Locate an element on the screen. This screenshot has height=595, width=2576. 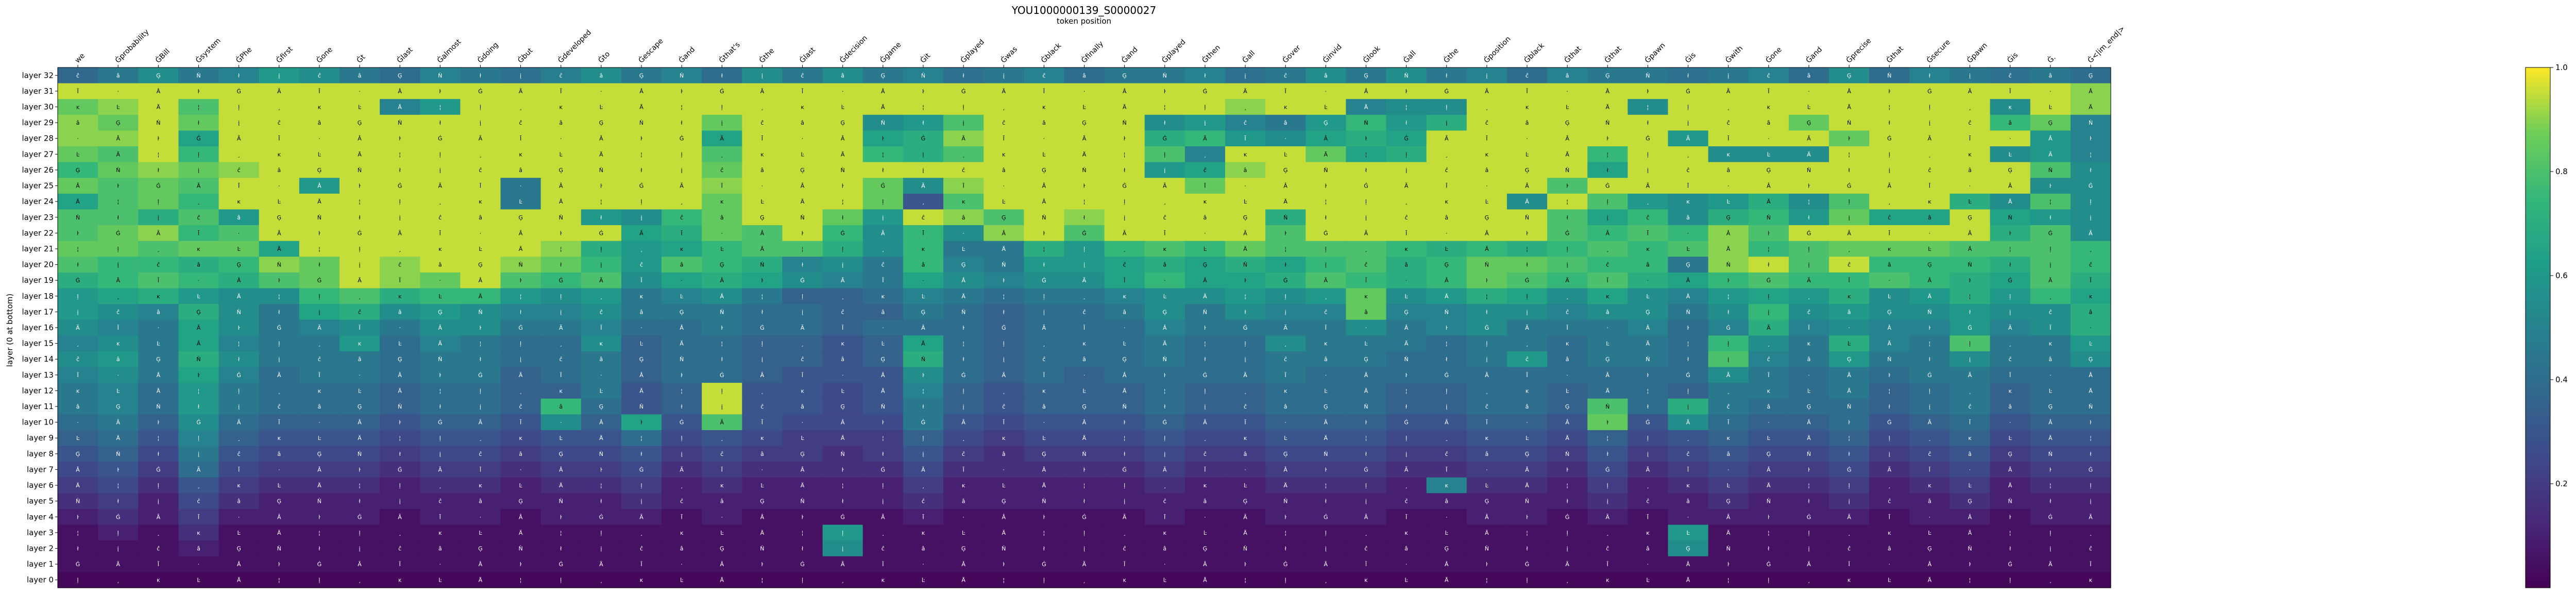
y-tick-label: layer 8 is located at coordinates (40, 453).